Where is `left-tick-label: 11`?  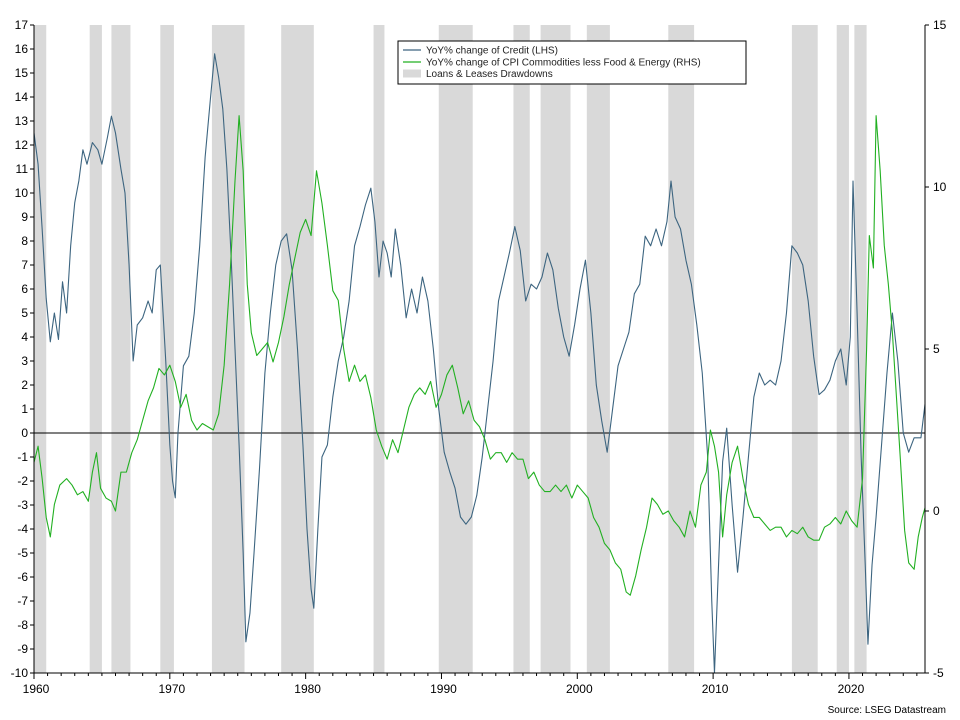
left-tick-label: 11 is located at coordinates (22, 169).